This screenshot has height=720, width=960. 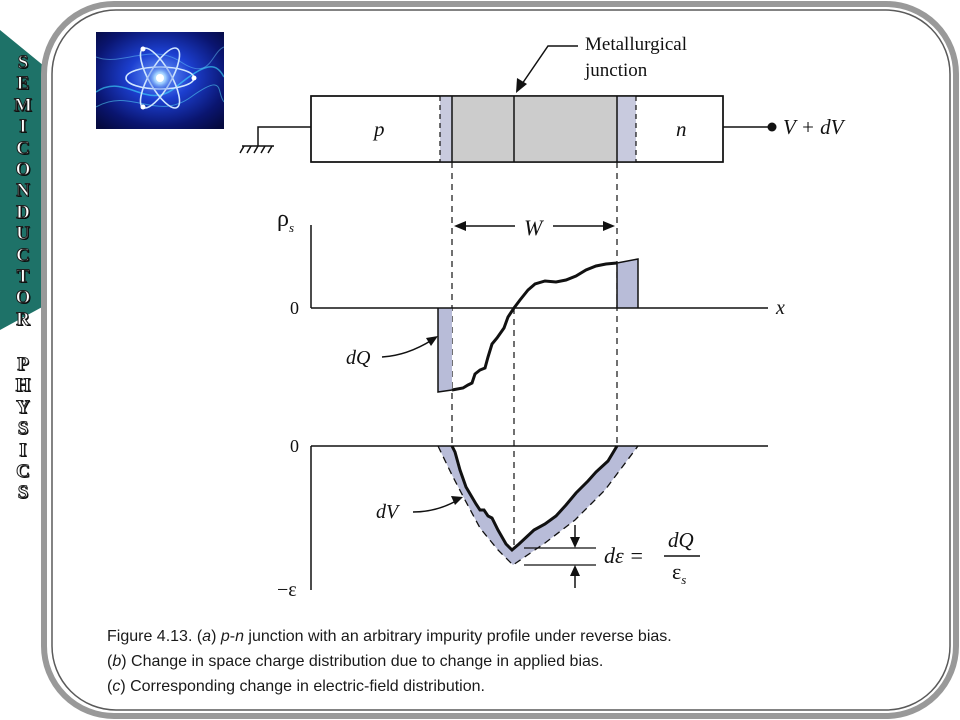 I want to click on depletion-delta-left, so click(x=446, y=129).